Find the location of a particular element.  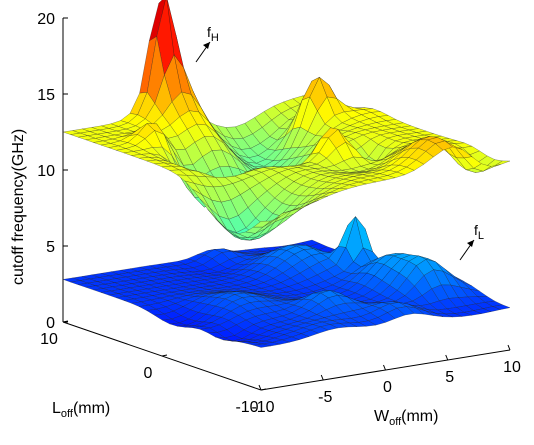

surface-f-h-patch is located at coordinates (262, 224).